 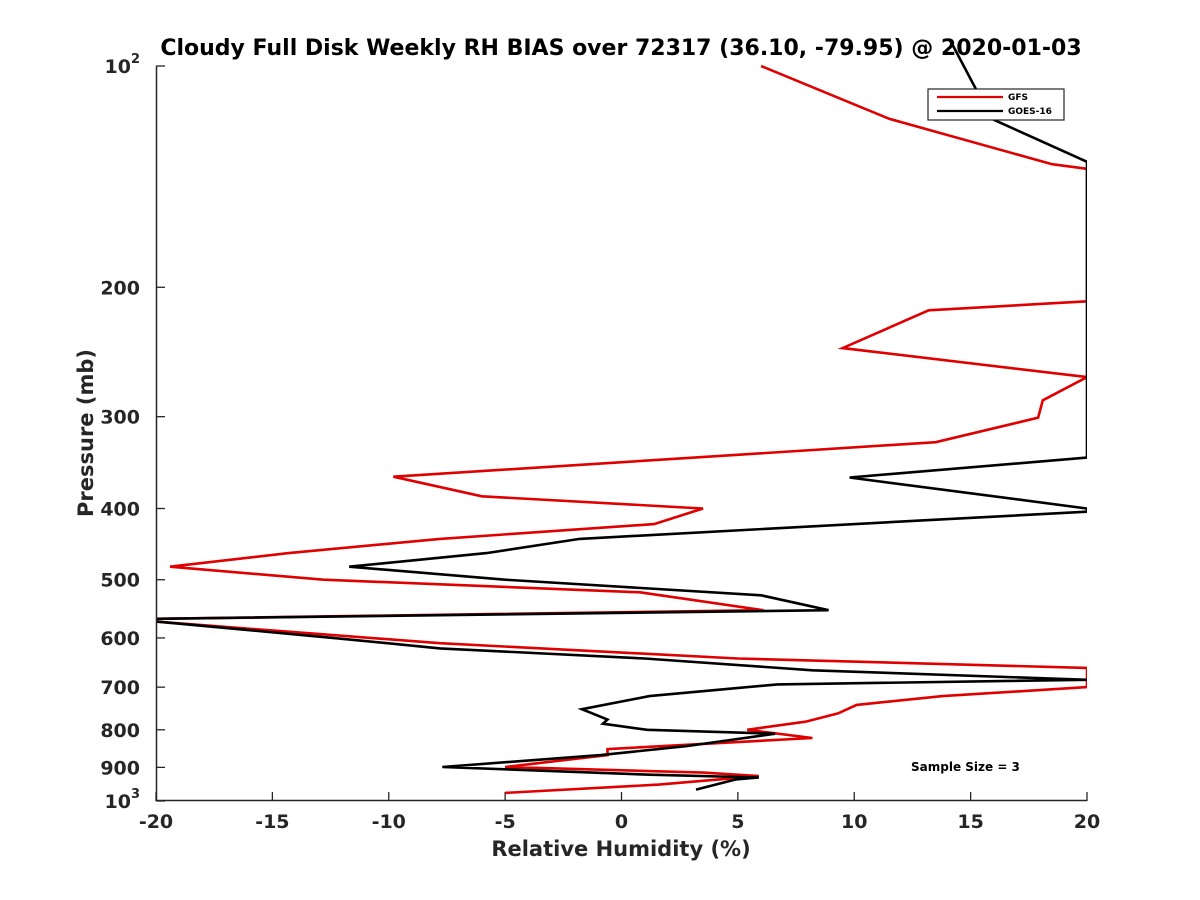 What do you see at coordinates (505, 822) in the screenshot?
I see `x-tick-label: -5` at bounding box center [505, 822].